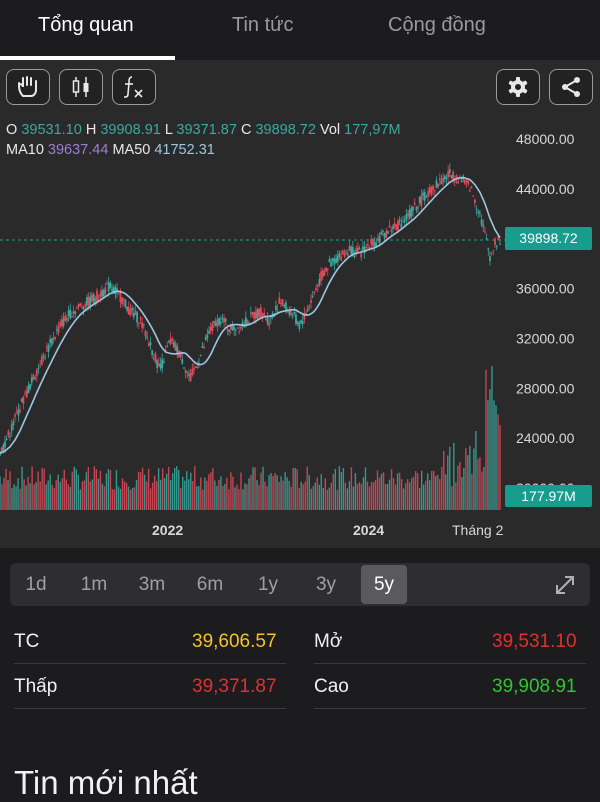 The height and width of the screenshot is (802, 600). Describe the element at coordinates (545, 388) in the screenshot. I see `y-tick-label: 28000.00` at that location.